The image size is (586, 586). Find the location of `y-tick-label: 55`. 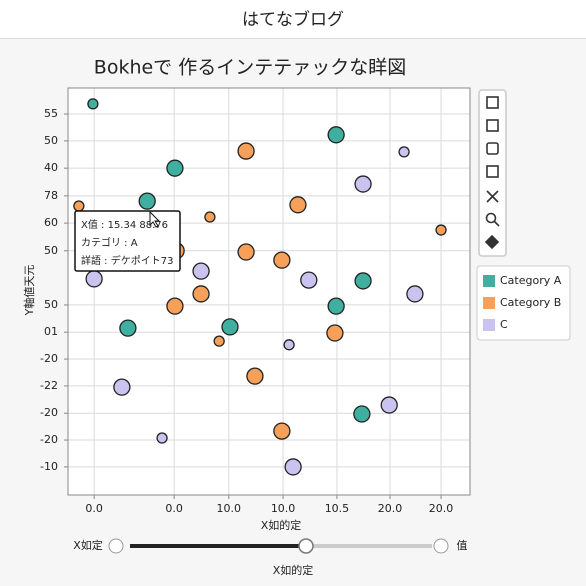

y-tick-label: 55 is located at coordinates (51, 113).